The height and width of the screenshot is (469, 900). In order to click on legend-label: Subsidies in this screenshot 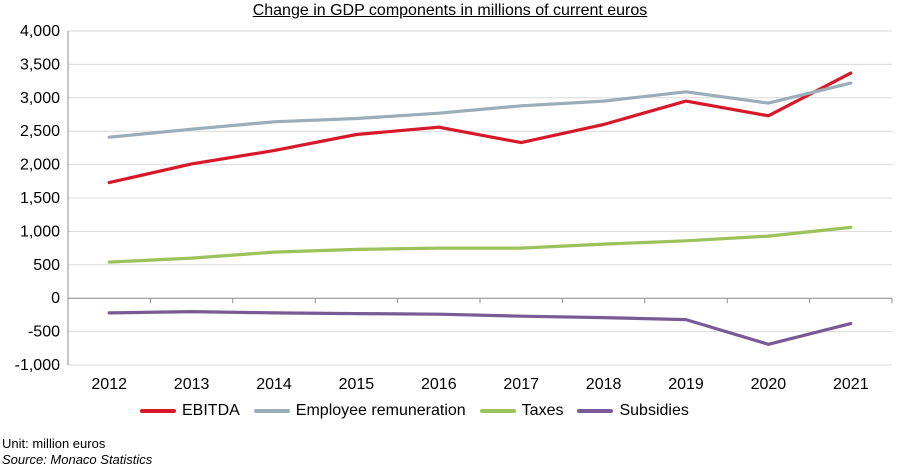, I will do `click(654, 410)`.